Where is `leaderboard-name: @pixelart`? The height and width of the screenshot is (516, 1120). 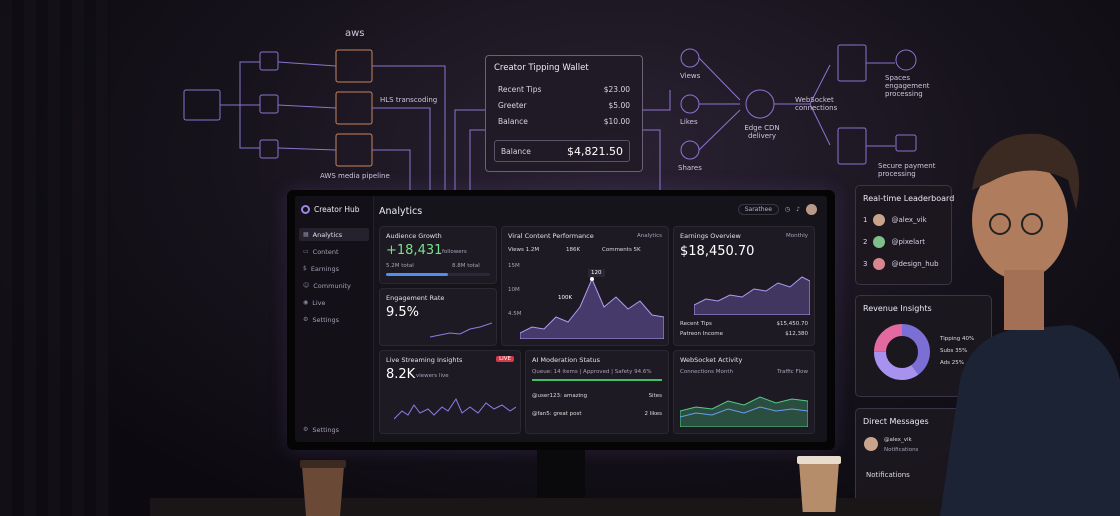 leaderboard-name: @pixelart is located at coordinates (908, 242).